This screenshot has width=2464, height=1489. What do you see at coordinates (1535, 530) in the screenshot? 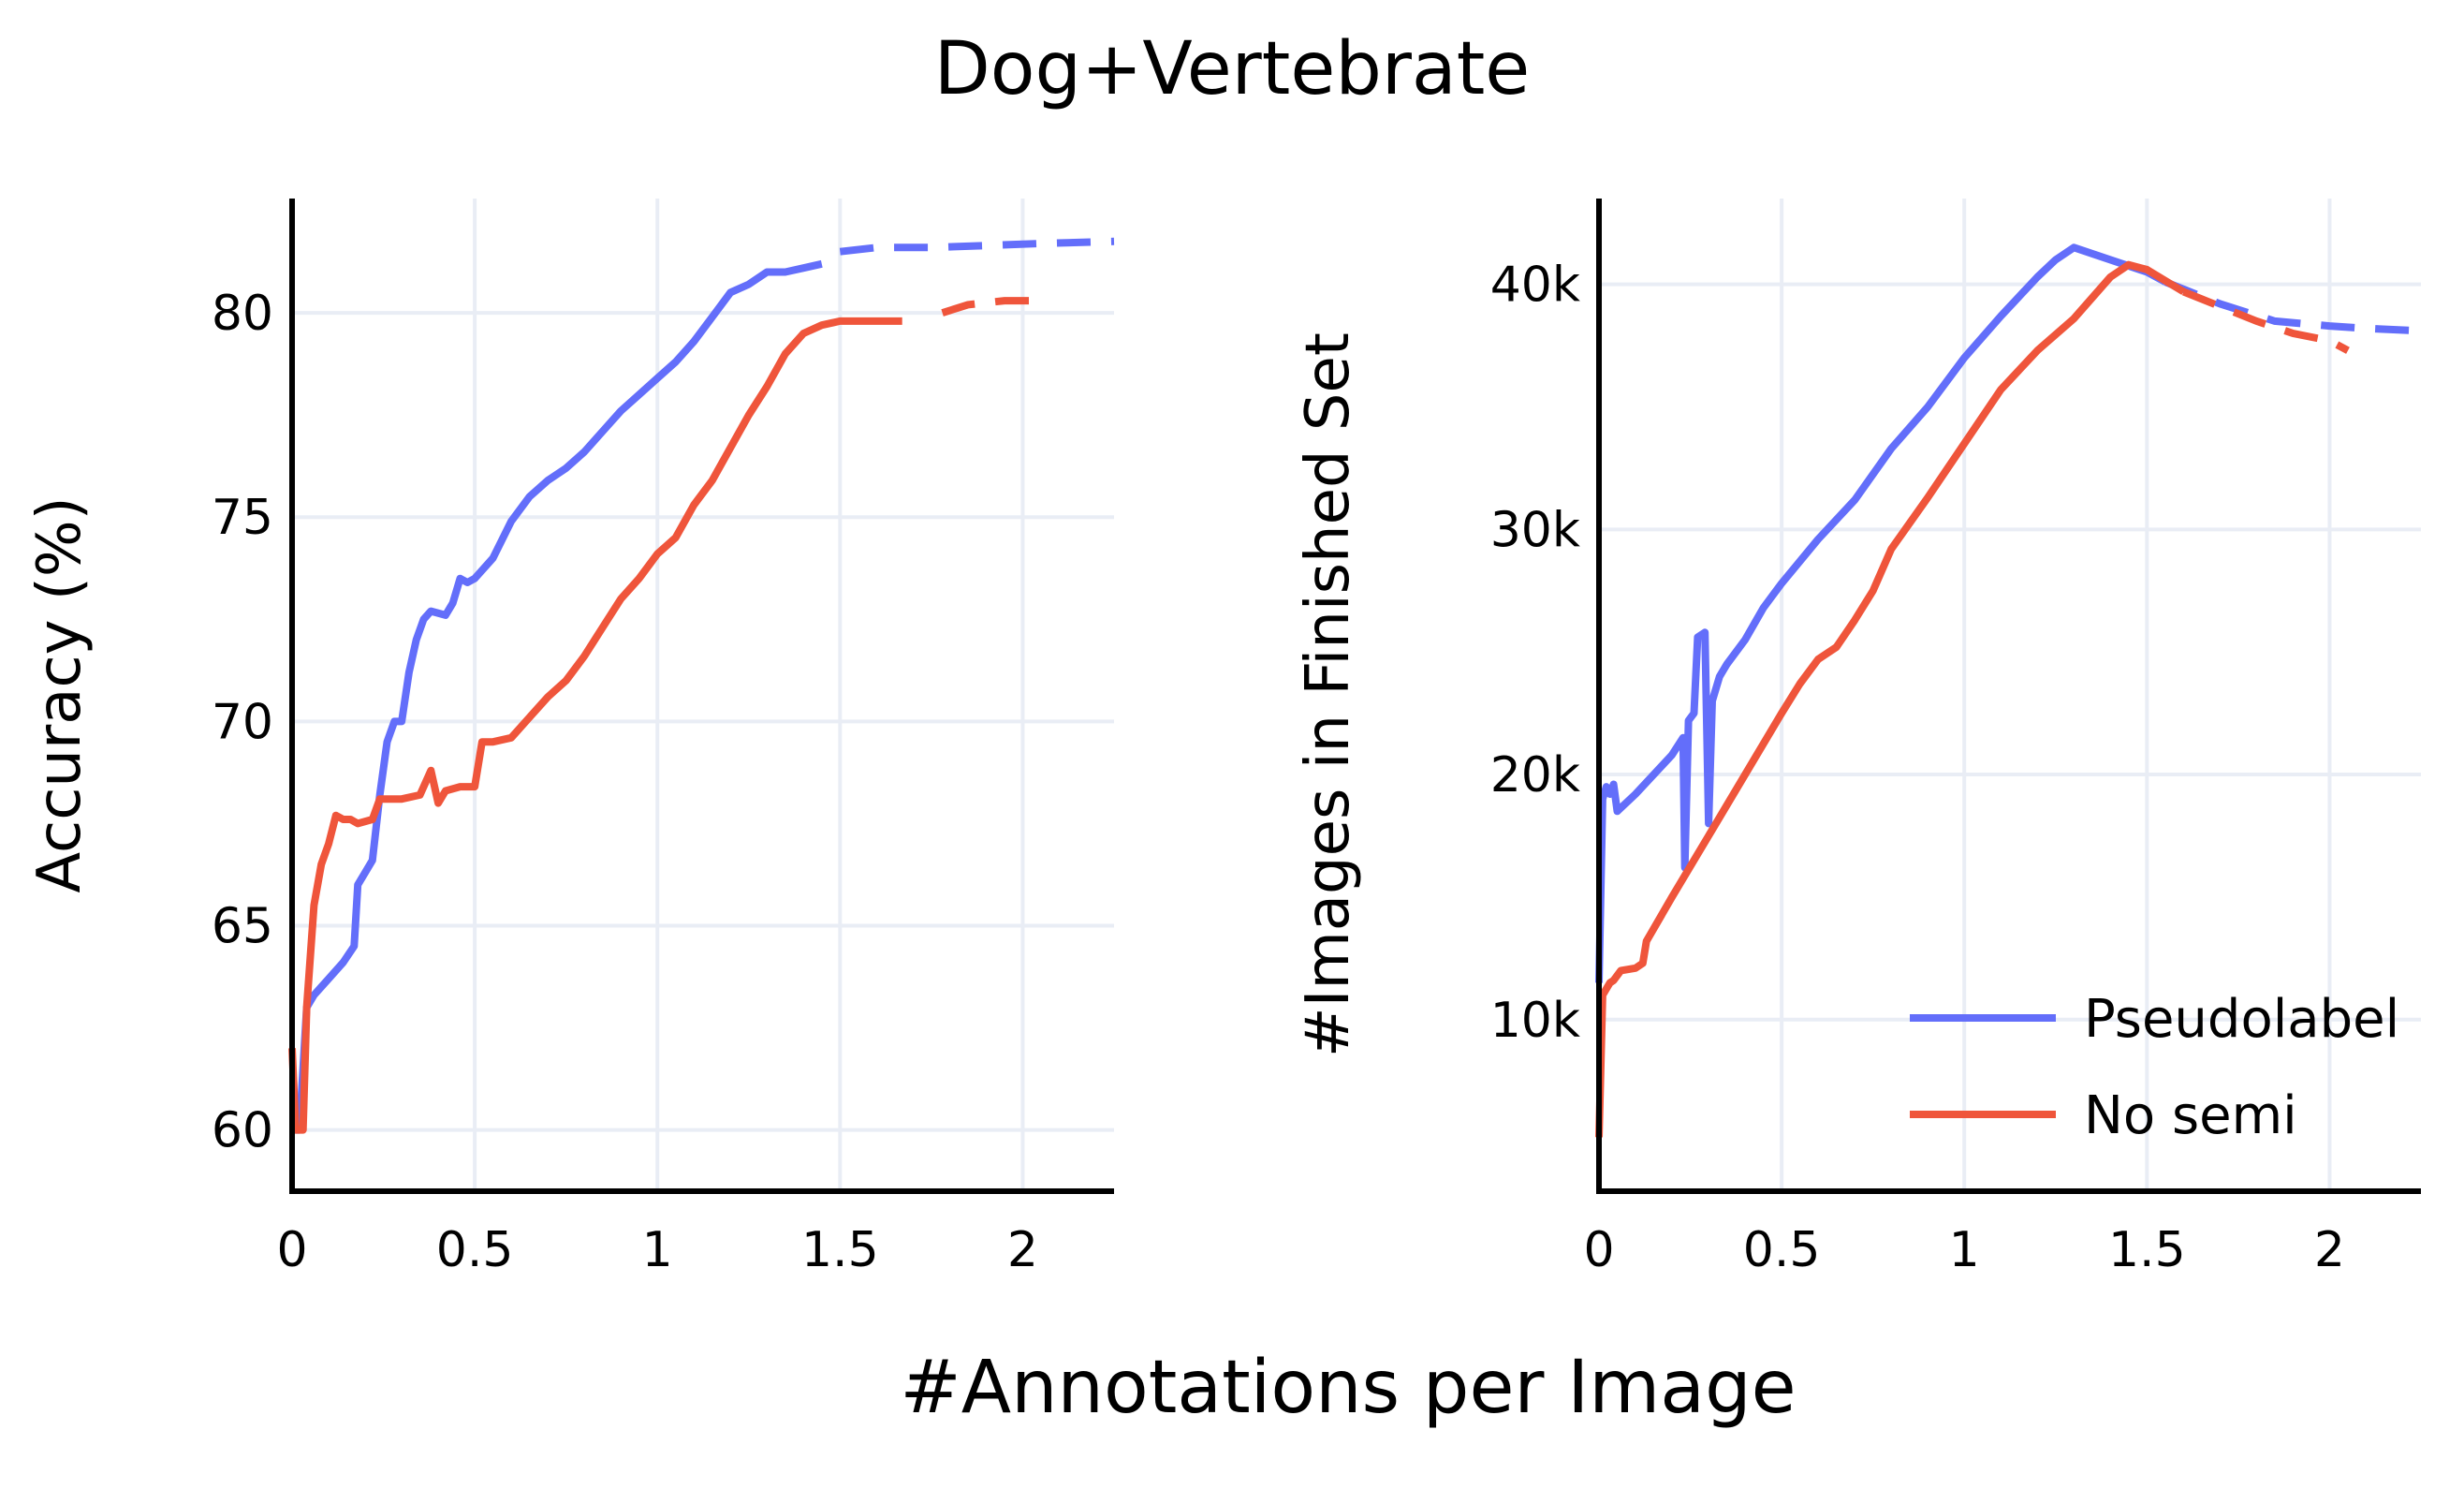
I see `y-tick-label: 30k` at bounding box center [1535, 530].